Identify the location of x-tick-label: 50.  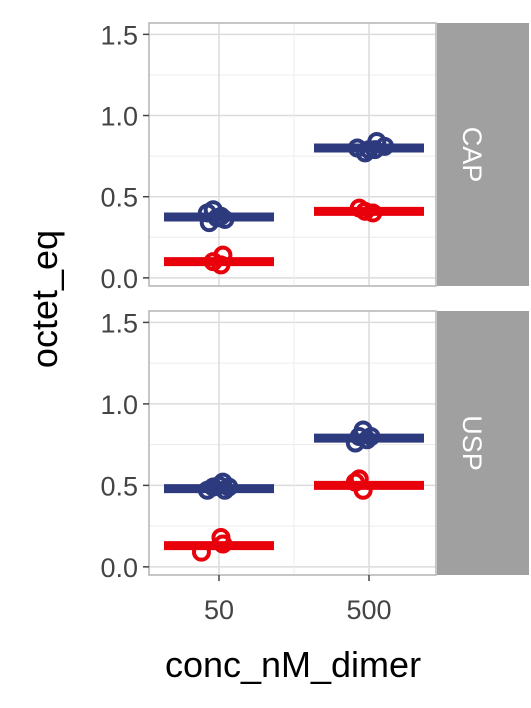
(219, 610).